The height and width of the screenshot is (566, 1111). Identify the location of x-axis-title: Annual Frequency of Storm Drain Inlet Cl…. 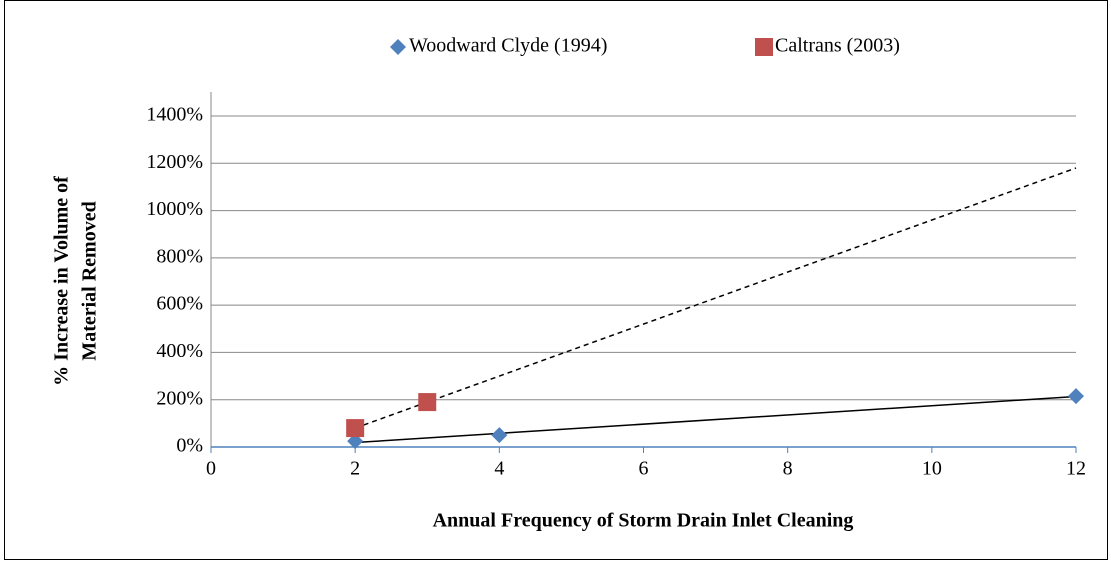
(643, 521).